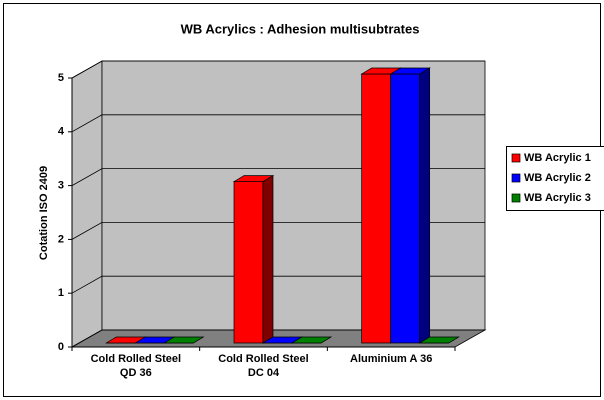 This screenshot has height=400, width=604. I want to click on legend-box, so click(555, 178).